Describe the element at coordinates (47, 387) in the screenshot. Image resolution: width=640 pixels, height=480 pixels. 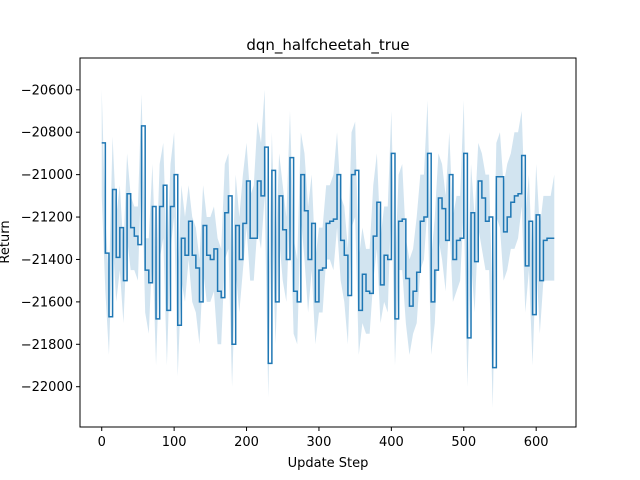
I see `y-tick-label: −22000` at that location.